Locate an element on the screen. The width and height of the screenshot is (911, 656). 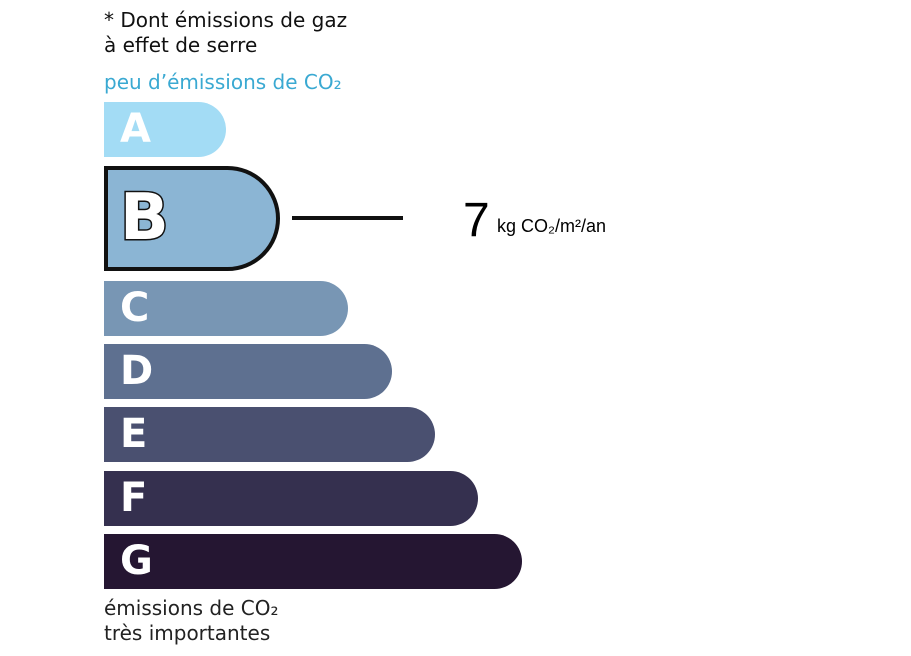
value-connector-line is located at coordinates (347, 218).